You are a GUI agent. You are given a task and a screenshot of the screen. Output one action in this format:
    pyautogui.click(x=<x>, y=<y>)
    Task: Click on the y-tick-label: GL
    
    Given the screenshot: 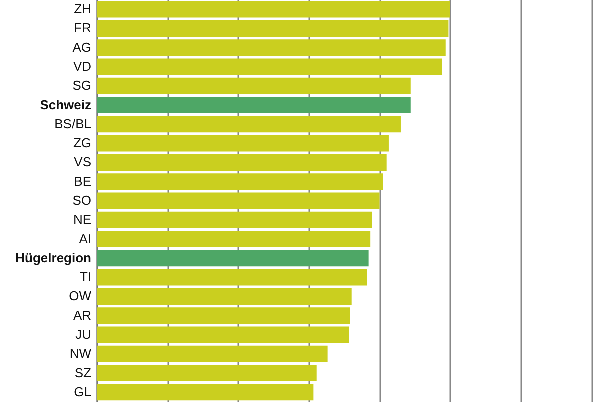 What is the action you would take?
    pyautogui.click(x=83, y=392)
    